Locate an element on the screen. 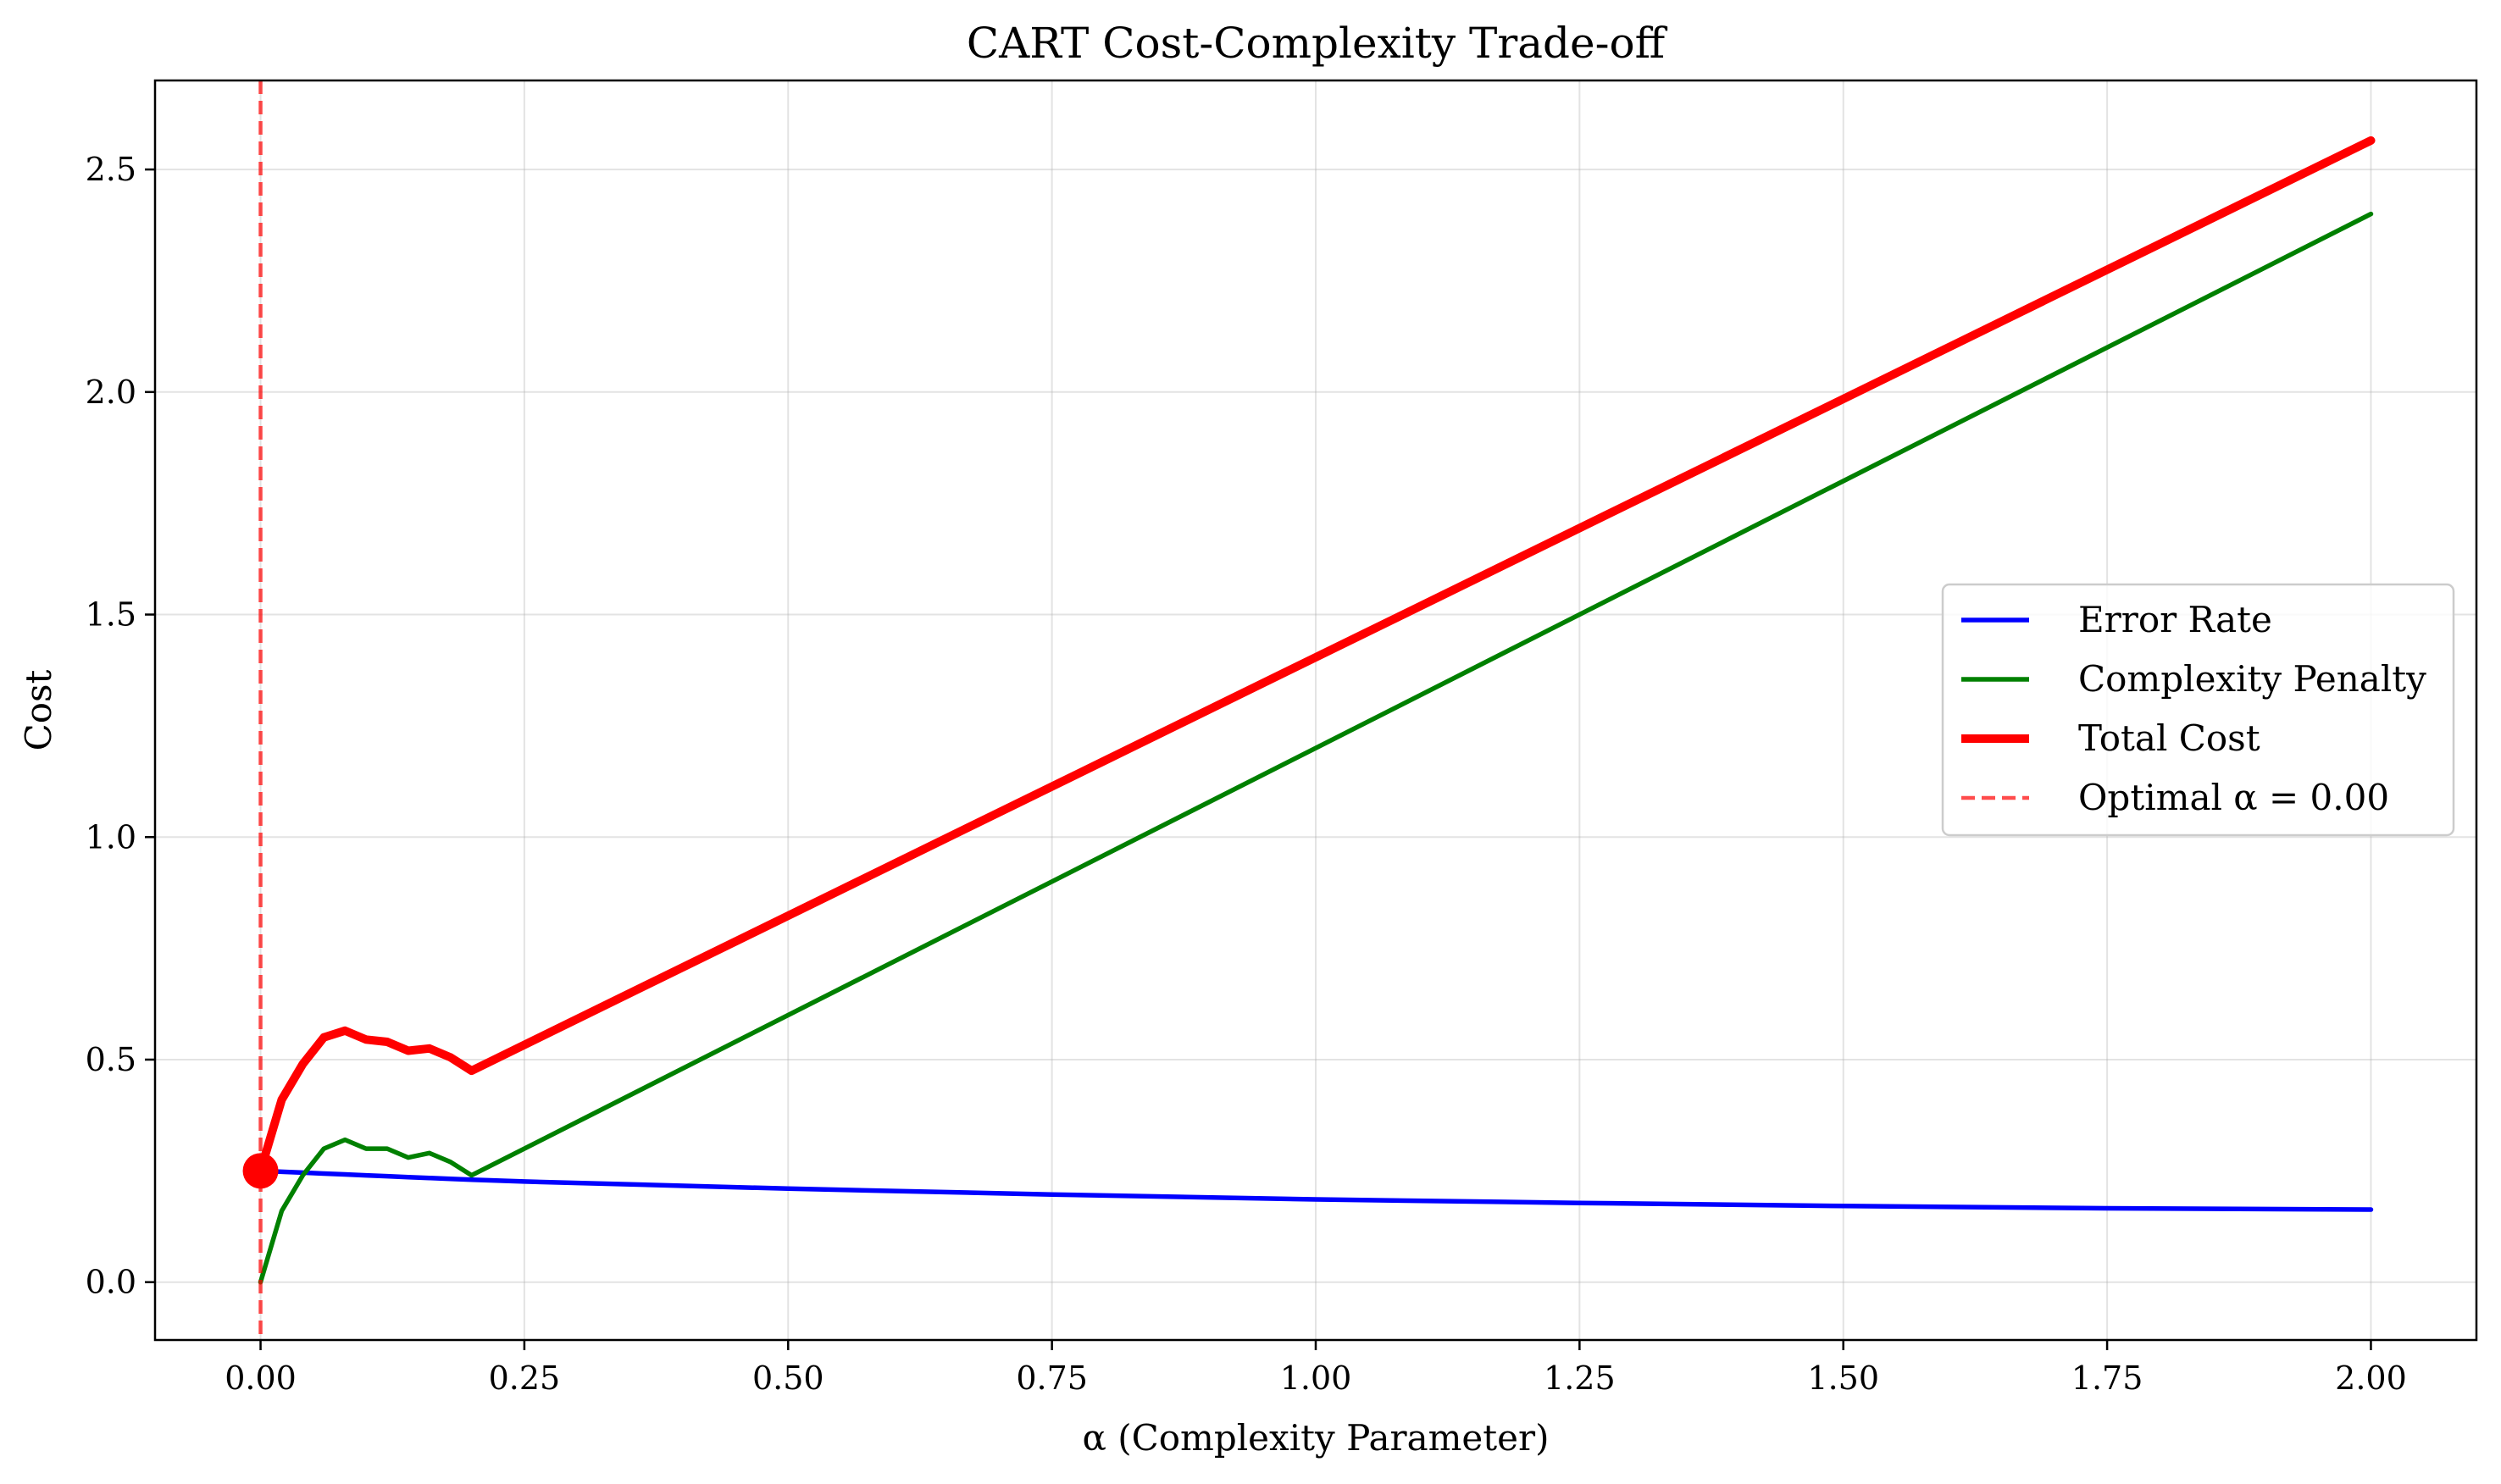  optimal-point-marker is located at coordinates (260, 1171).